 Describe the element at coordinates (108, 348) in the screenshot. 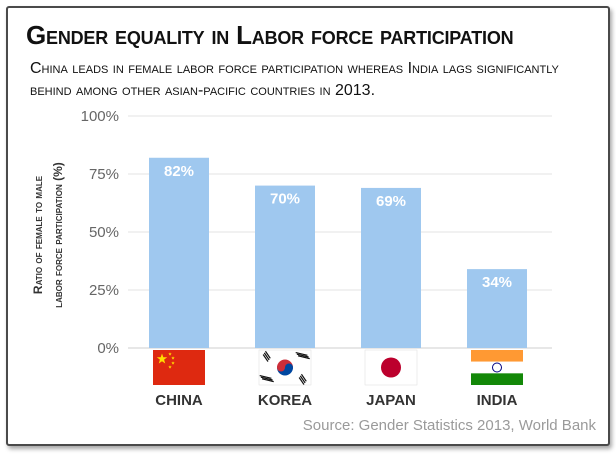

I see `y-tick-label: 0%` at that location.